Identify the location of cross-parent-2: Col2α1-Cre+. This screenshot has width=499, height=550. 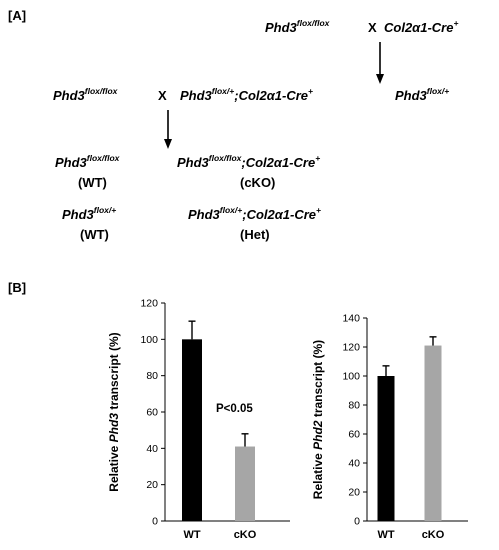
(421, 26).